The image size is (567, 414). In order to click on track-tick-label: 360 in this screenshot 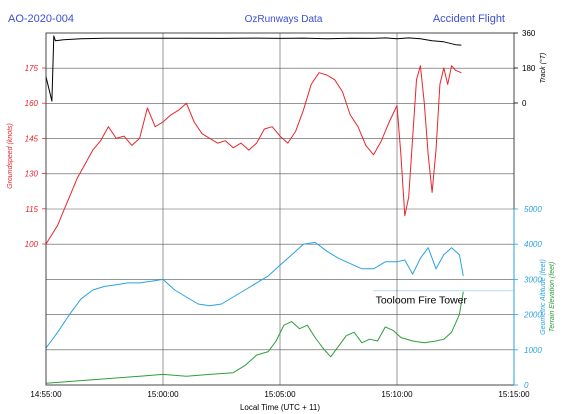, I will do `click(529, 33)`.